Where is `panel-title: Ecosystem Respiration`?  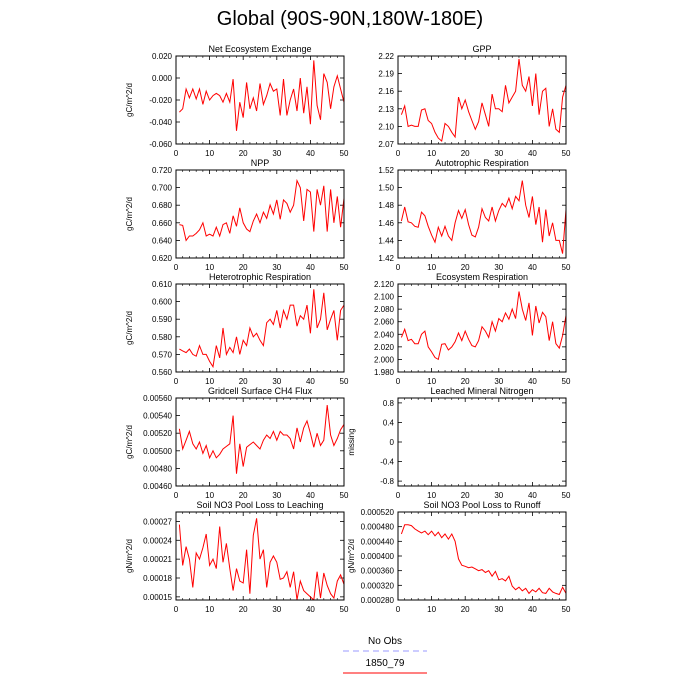 panel-title: Ecosystem Respiration is located at coordinates (482, 277).